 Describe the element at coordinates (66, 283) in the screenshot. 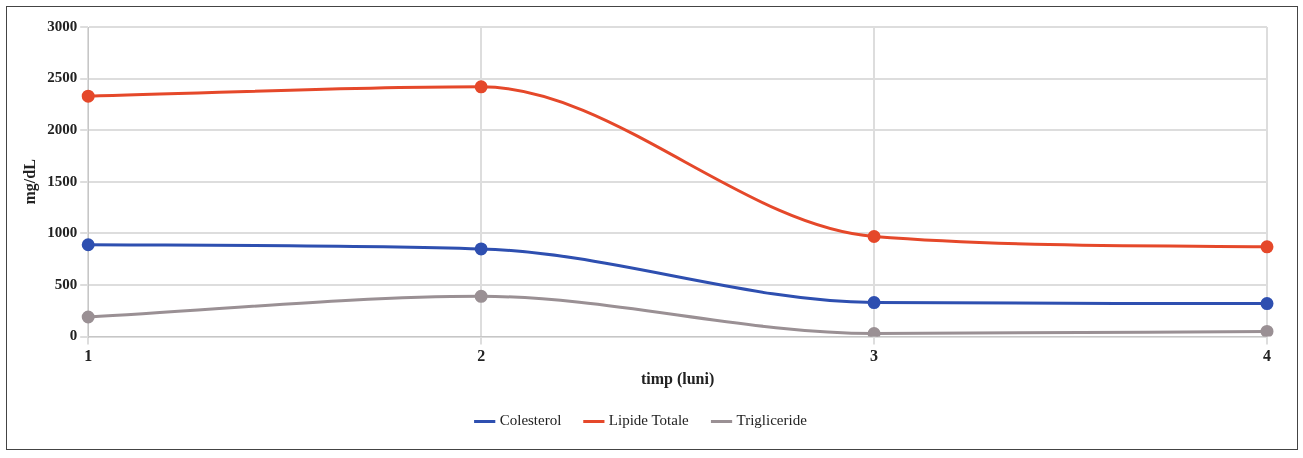

I see `y-tick-label: 500` at that location.